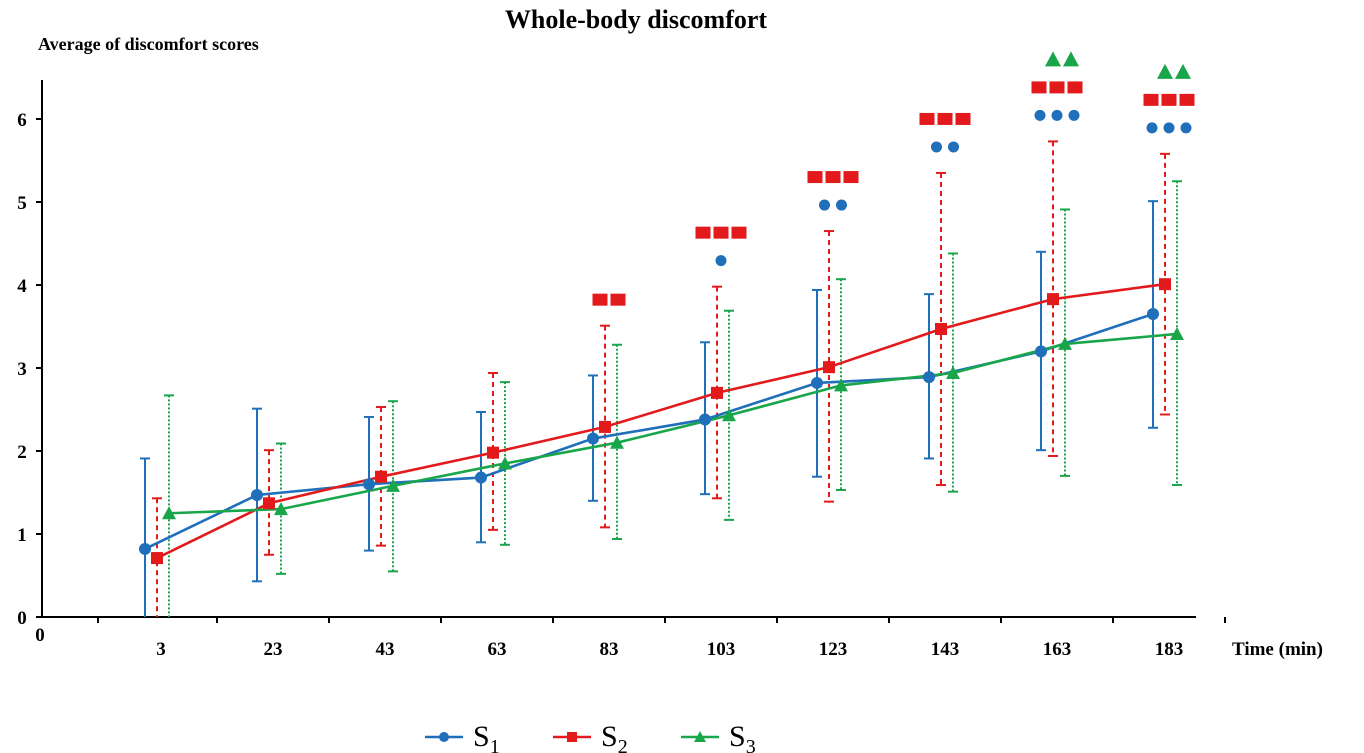 This screenshot has width=1364, height=753. Describe the element at coordinates (636, 19) in the screenshot. I see `chart-title: Whole-body discomfort` at that location.